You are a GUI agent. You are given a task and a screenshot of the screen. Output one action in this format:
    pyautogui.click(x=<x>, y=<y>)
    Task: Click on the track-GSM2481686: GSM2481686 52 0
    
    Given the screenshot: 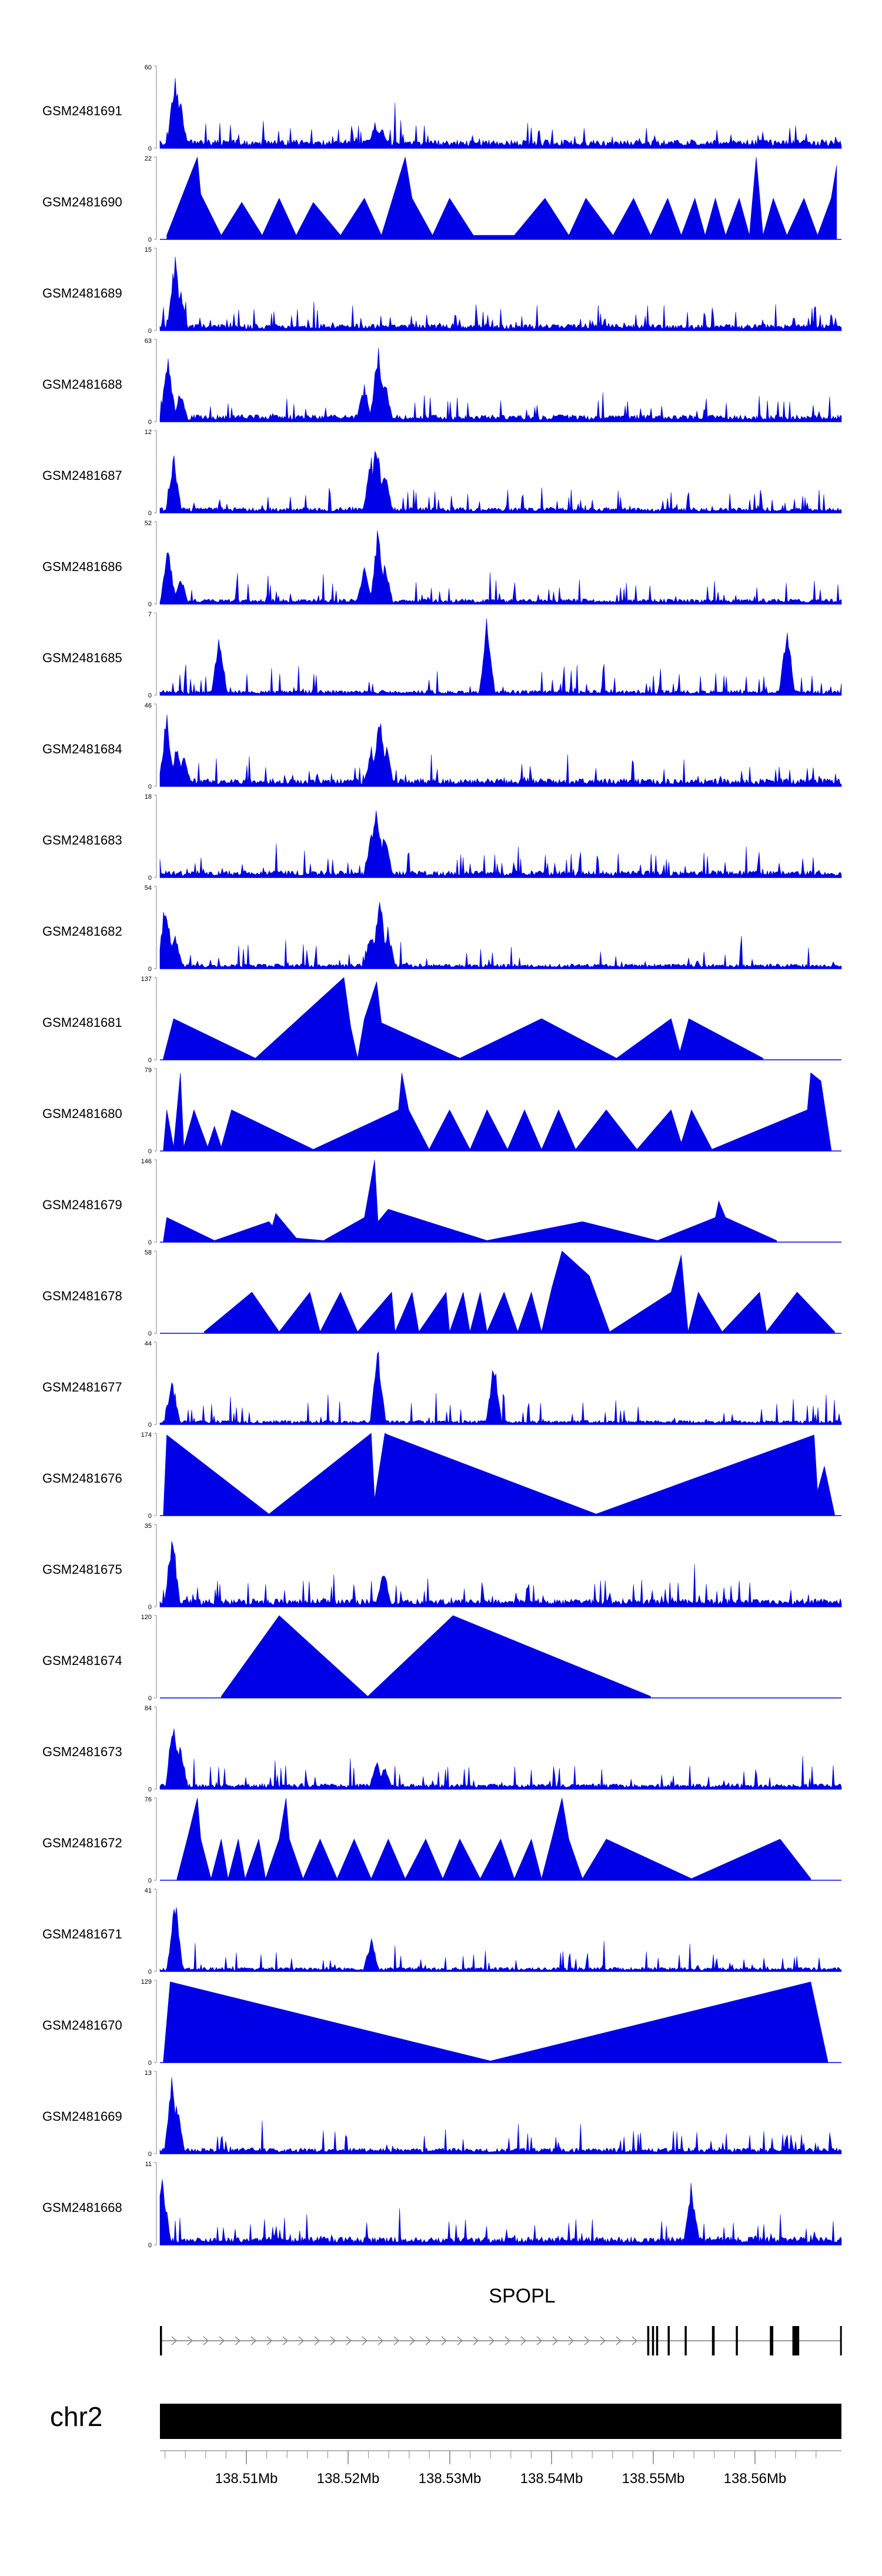 What is the action you would take?
    pyautogui.click(x=442, y=564)
    